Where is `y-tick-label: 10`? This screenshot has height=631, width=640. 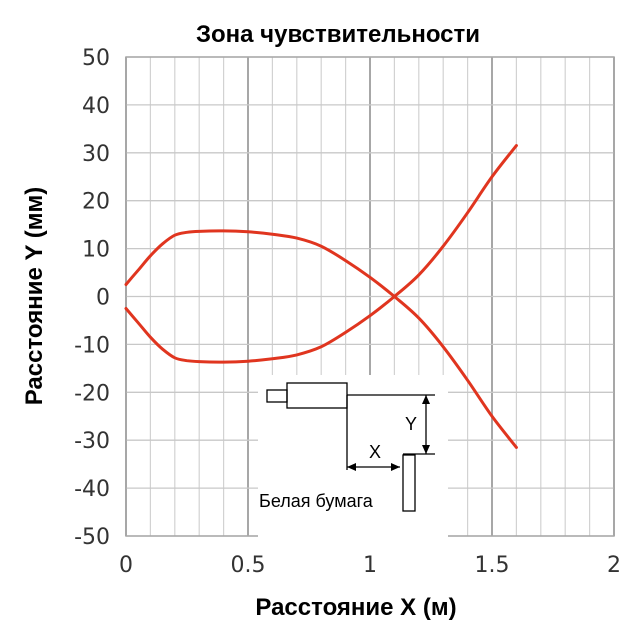 y-tick-label: 10 is located at coordinates (96, 250).